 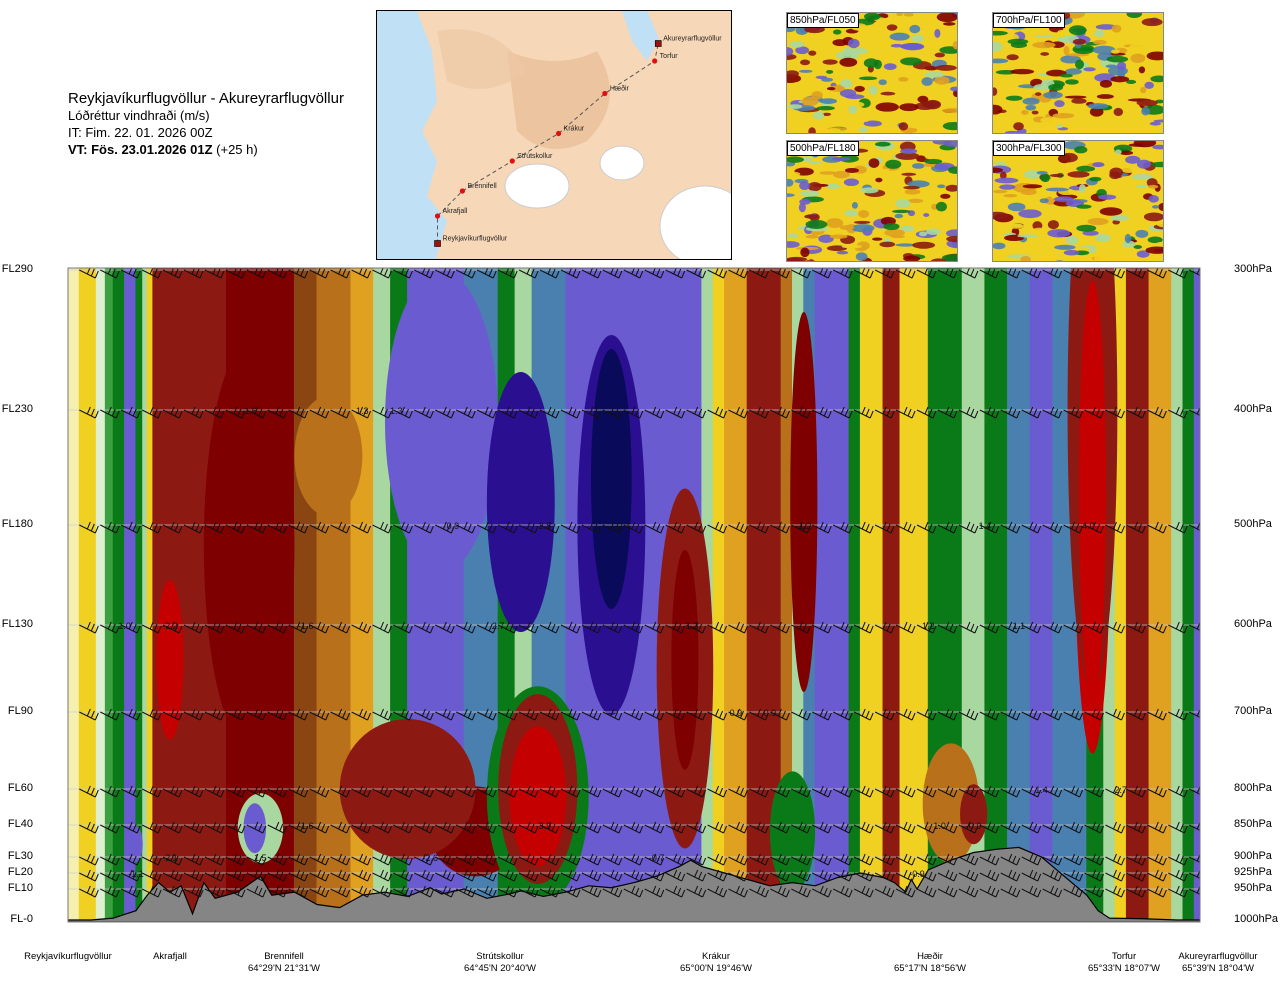 What do you see at coordinates (1253, 711) in the screenshot?
I see `pressure-label: 700hPa` at bounding box center [1253, 711].